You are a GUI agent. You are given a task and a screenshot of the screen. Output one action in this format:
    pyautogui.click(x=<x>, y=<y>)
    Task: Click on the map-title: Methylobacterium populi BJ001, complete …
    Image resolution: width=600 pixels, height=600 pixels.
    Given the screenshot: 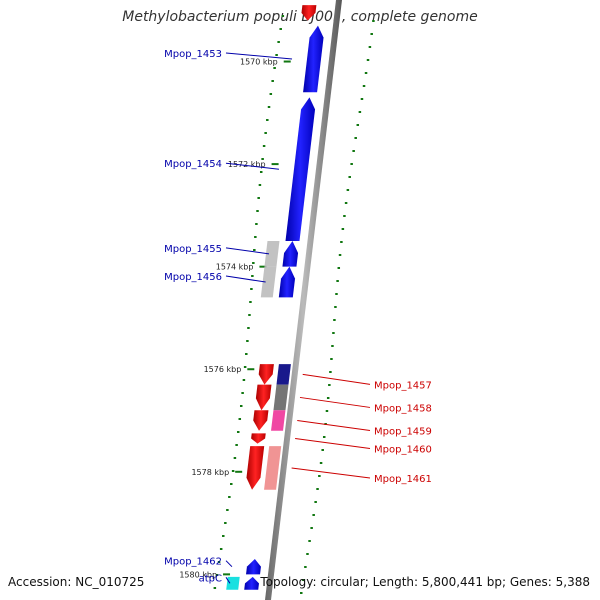 What is the action you would take?
    pyautogui.click(x=300, y=17)
    